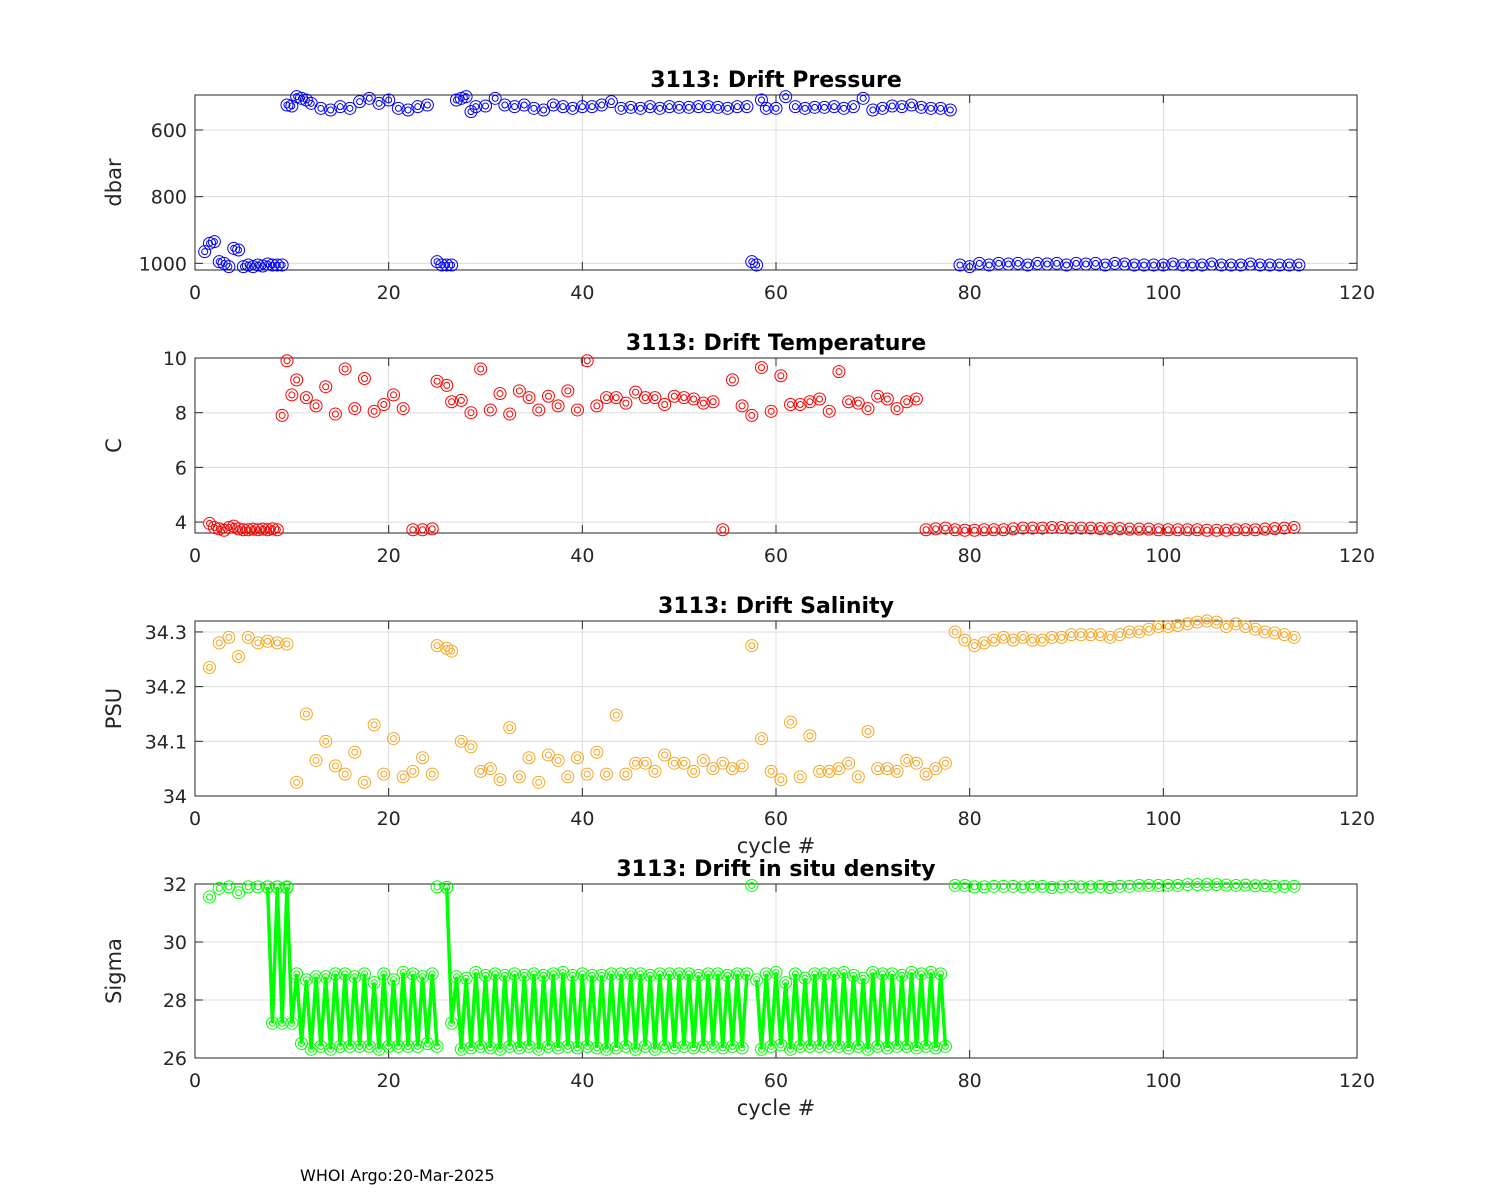 Image resolution: width=1500 pixels, height=1200 pixels. What do you see at coordinates (397, 1175) in the screenshot?
I see `footer-credit: WHOI Argo:20-Mar-2025` at bounding box center [397, 1175].